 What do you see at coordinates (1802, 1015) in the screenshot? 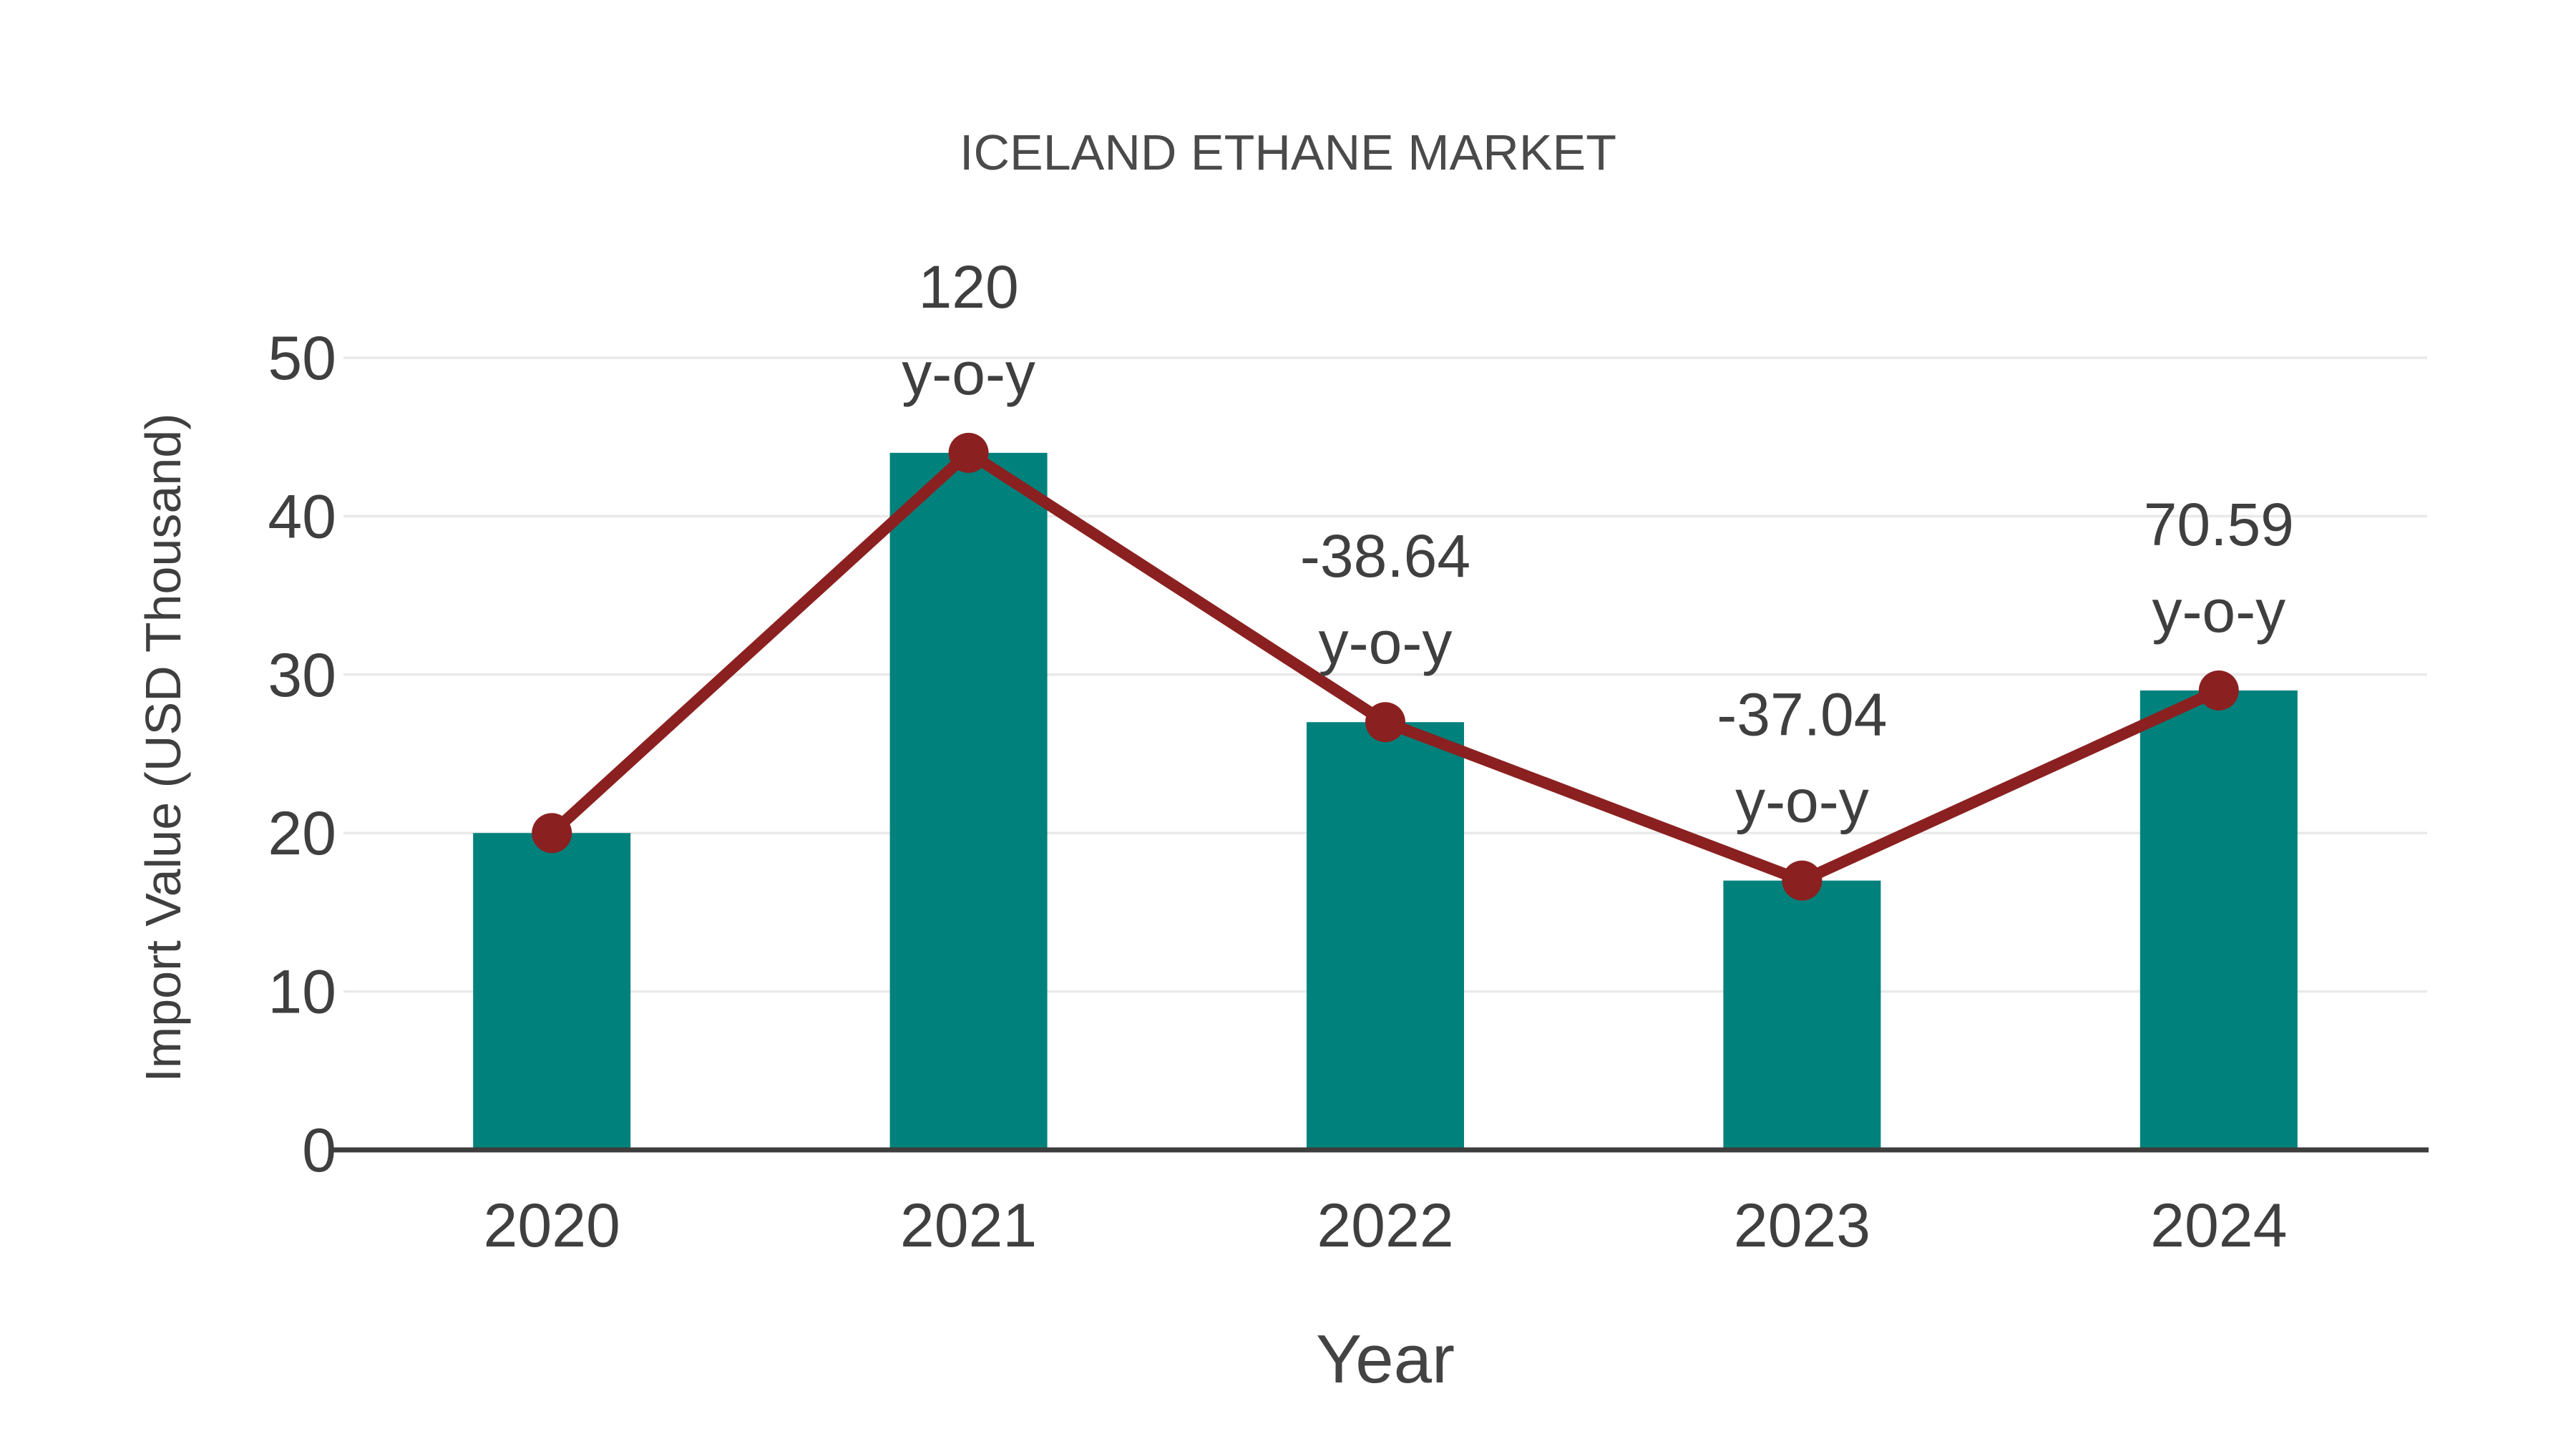
I see `bar-2023` at bounding box center [1802, 1015].